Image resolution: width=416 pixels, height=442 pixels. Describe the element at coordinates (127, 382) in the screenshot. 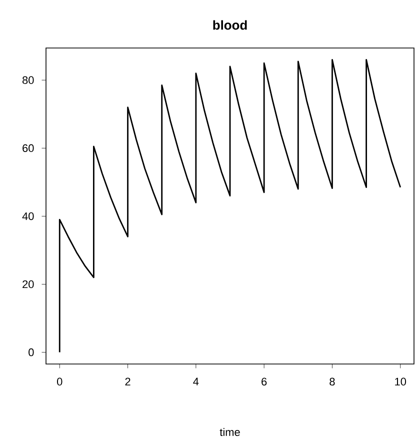

I see `x-tick-label: 2` at that location.